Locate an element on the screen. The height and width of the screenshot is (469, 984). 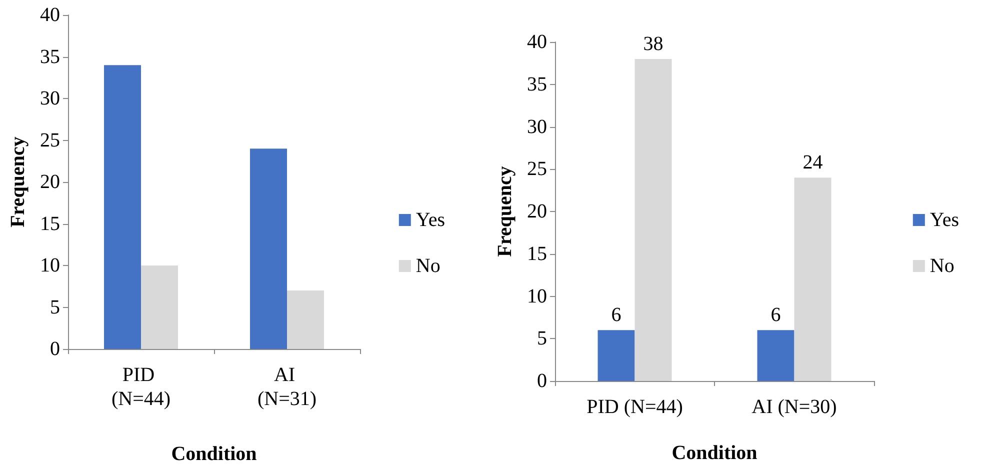
data-label: 24 is located at coordinates (812, 163).